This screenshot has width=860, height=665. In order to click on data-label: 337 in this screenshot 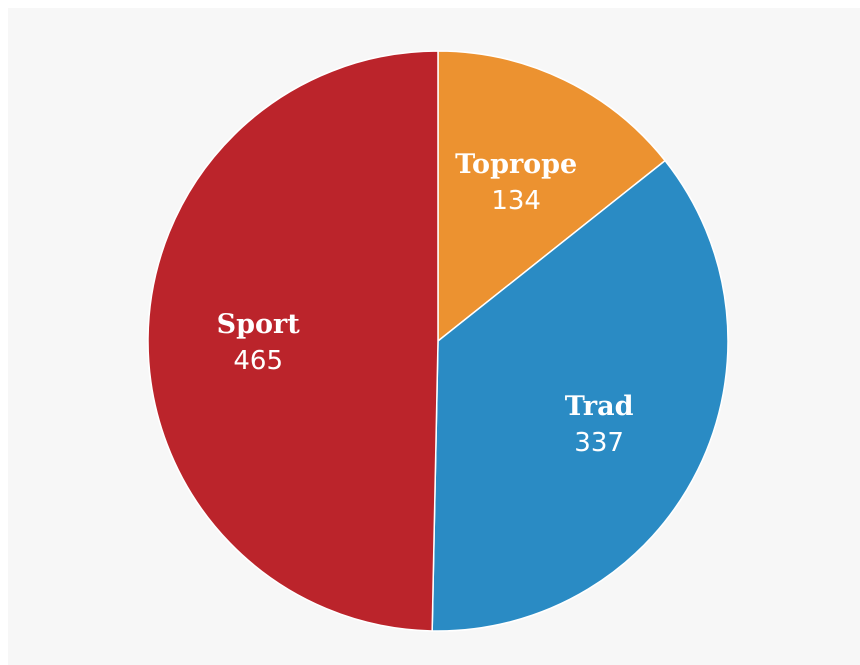, I will do `click(599, 443)`.